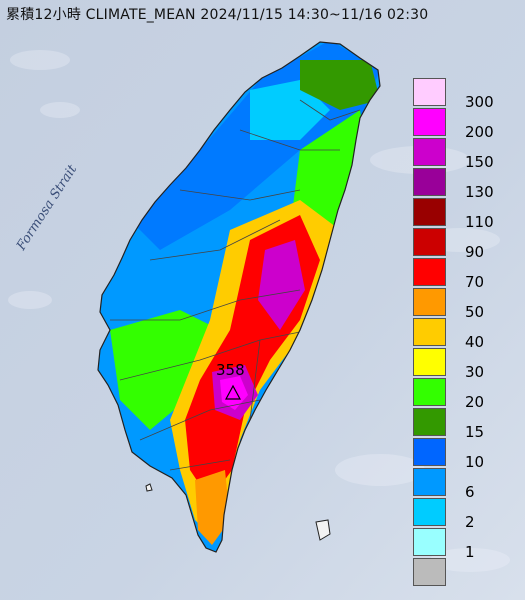 This screenshot has height=600, width=525. Describe the element at coordinates (475, 282) in the screenshot. I see `legend-label: 70` at that location.